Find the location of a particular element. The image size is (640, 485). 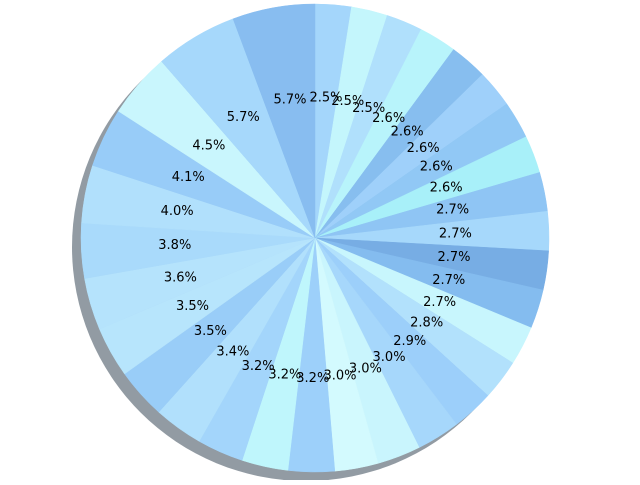

pie-slice-label-4: 2.6% is located at coordinates (388, 118).